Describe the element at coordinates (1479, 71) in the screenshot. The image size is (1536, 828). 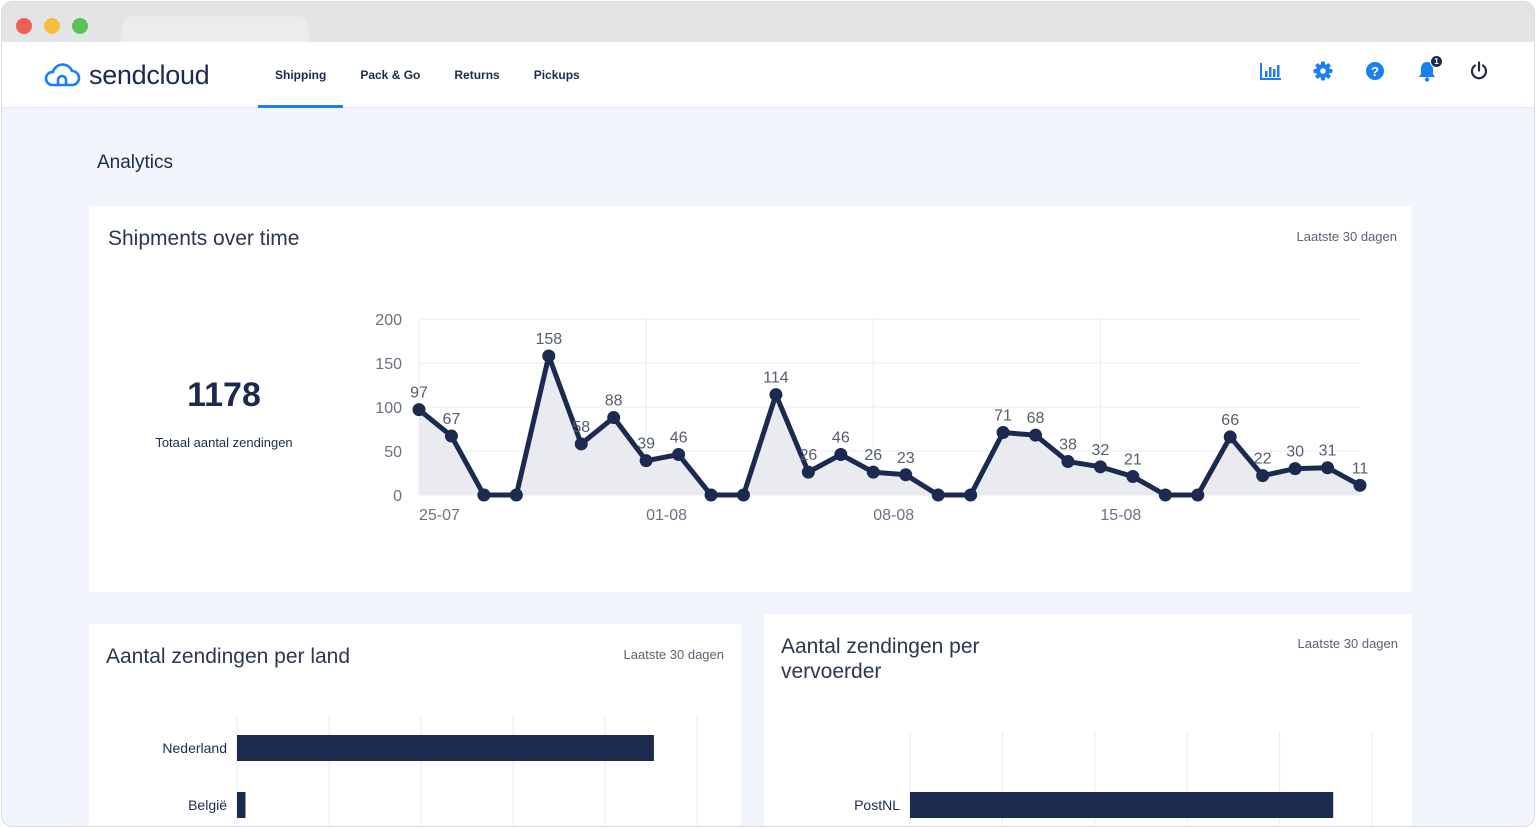
I see `power-icon` at that location.